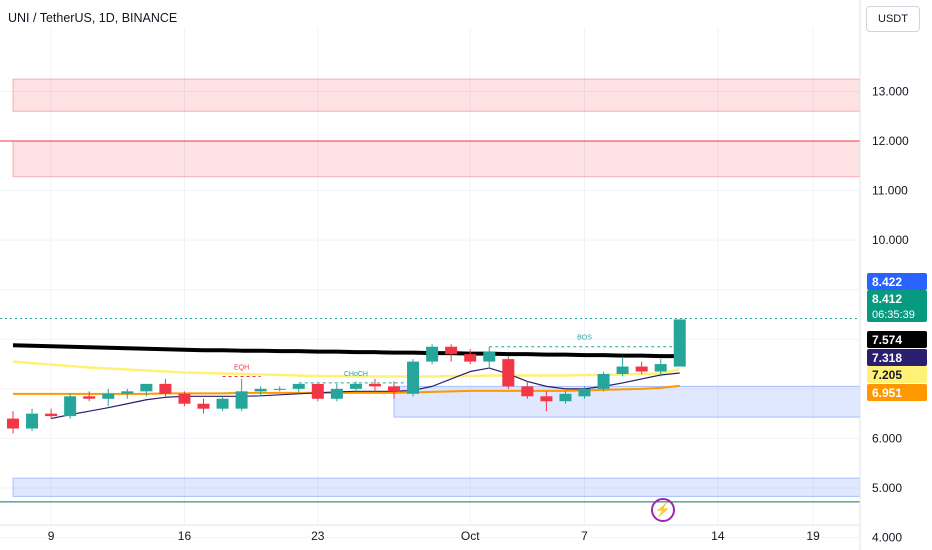  Describe the element at coordinates (185, 536) in the screenshot. I see `x-tick-label: 16` at that location.